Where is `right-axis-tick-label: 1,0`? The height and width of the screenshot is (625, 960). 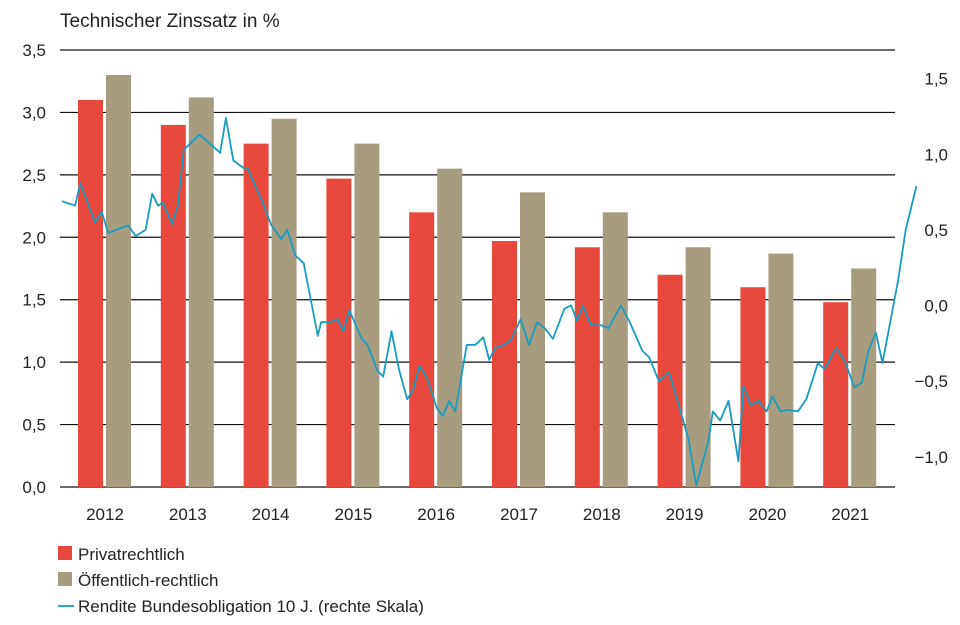 right-axis-tick-label: 1,0 is located at coordinates (936, 154).